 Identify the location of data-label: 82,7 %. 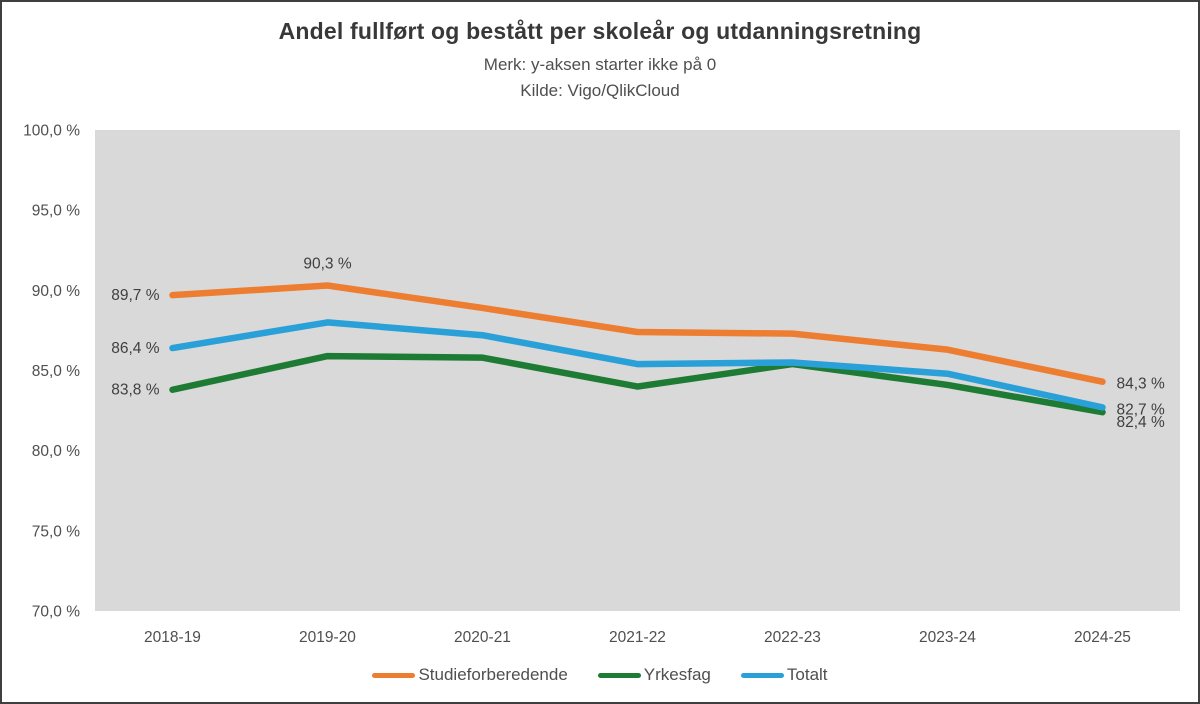
(1141, 409).